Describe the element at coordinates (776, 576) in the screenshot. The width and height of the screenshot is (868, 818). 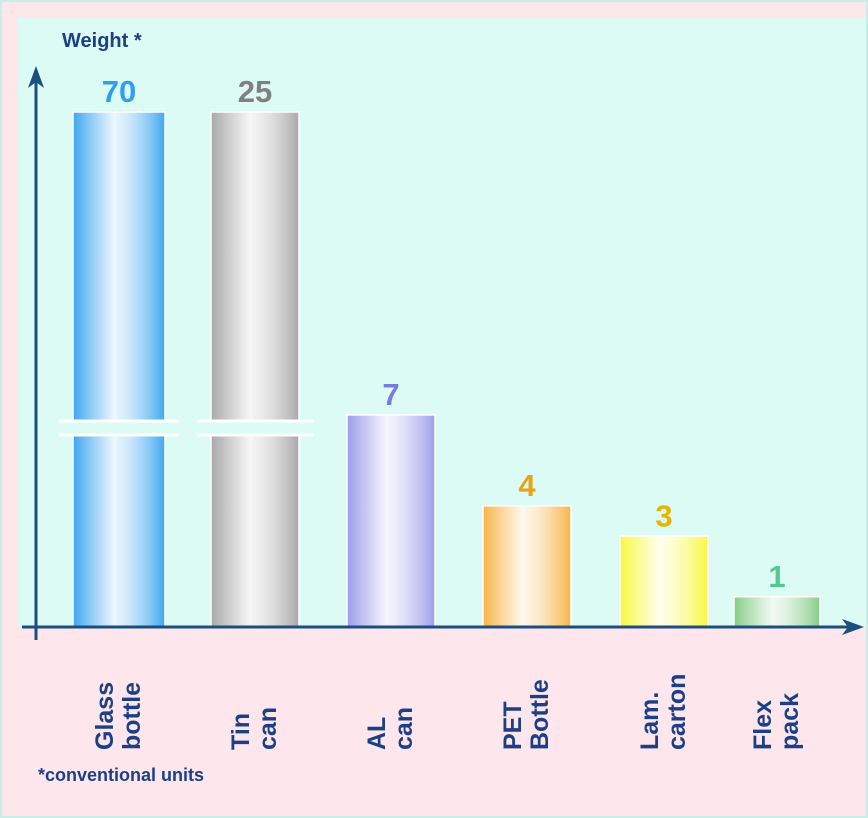
I see `value-label: 1` at that location.